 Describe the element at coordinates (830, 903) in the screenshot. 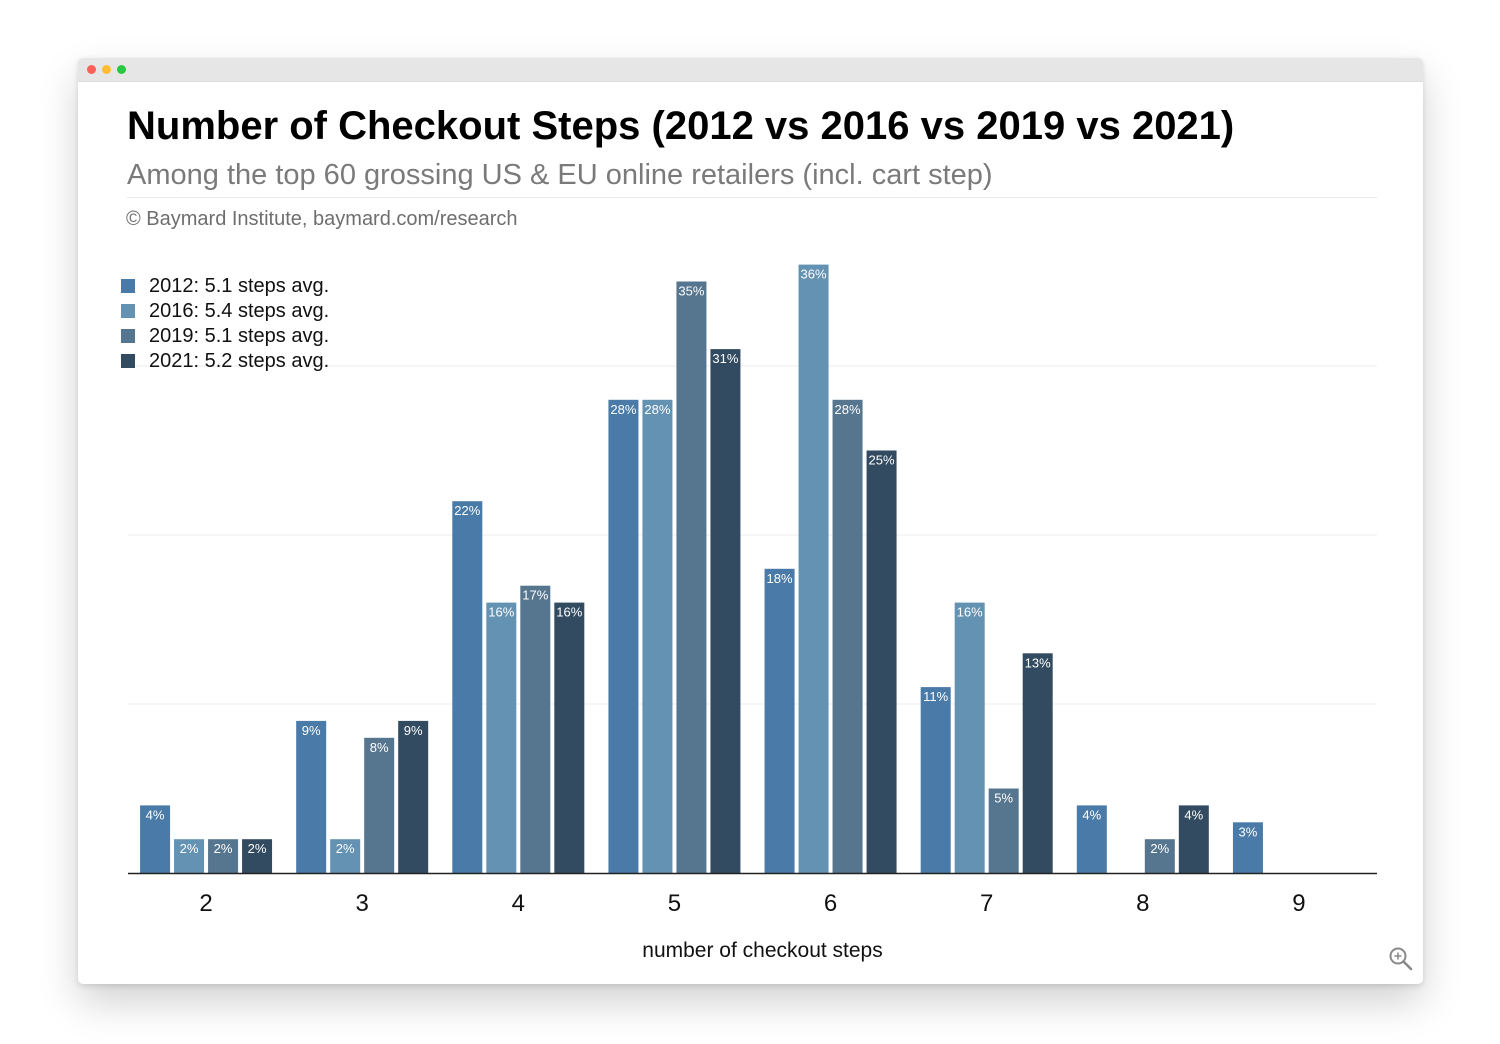

I see `x-tick-label: 6` at that location.